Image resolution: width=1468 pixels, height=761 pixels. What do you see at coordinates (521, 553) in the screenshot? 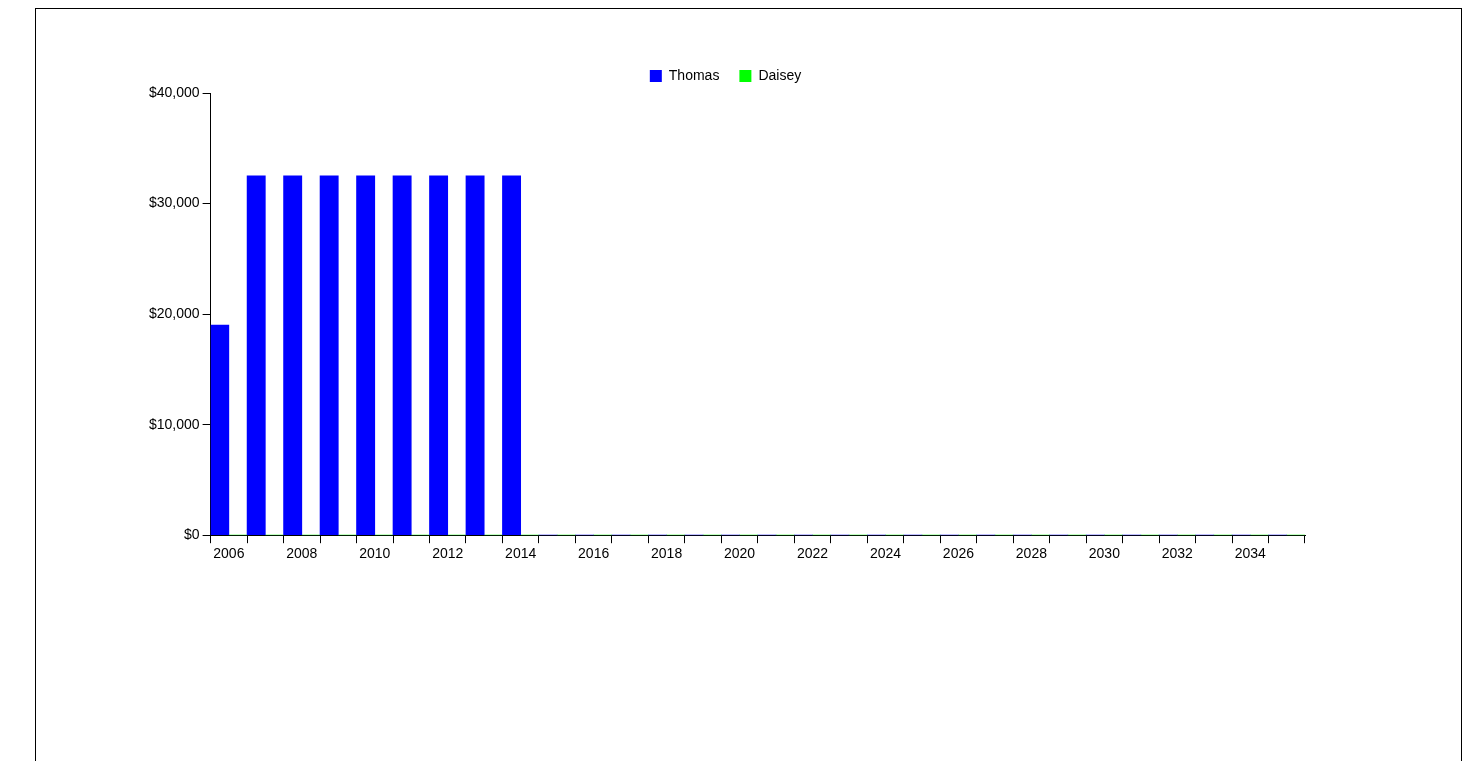
I see `x-tick-label: 2014` at bounding box center [521, 553].